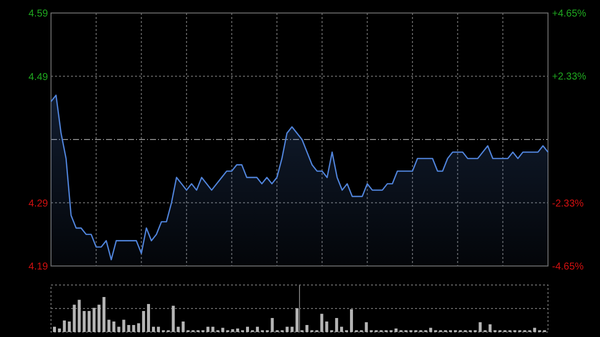 The height and width of the screenshot is (337, 600). Describe the element at coordinates (568, 267) in the screenshot. I see `y2-tick-label: -4.65%` at that location.